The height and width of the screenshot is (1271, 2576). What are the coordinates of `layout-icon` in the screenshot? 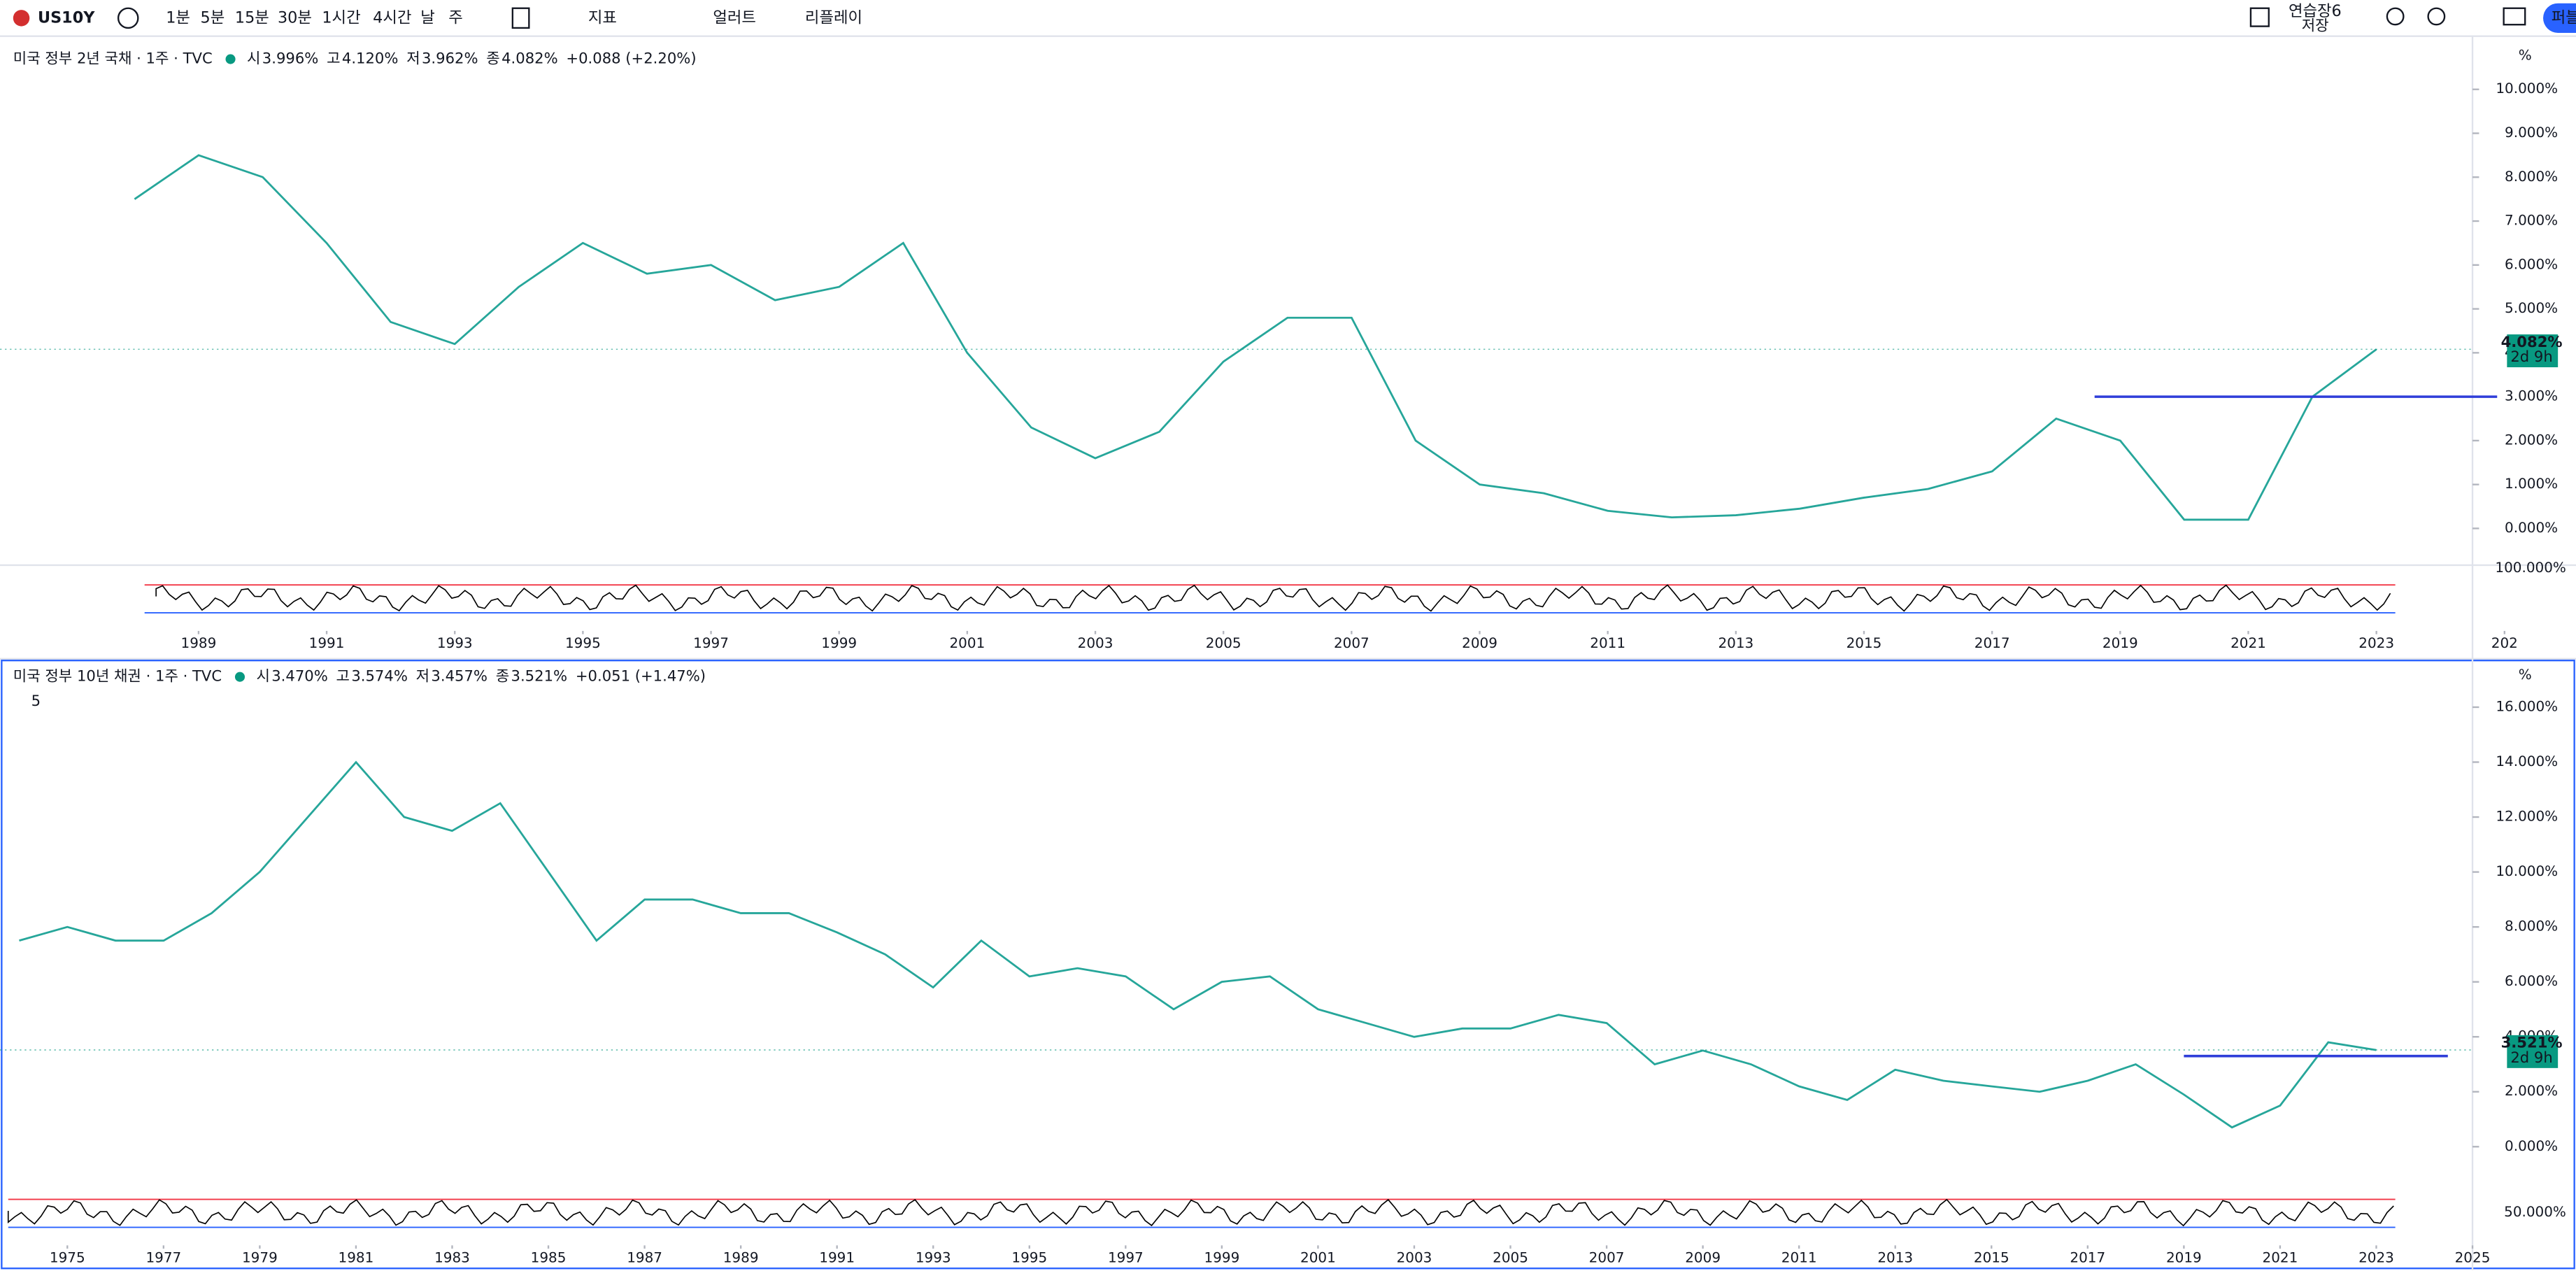 It's located at (2259, 17).